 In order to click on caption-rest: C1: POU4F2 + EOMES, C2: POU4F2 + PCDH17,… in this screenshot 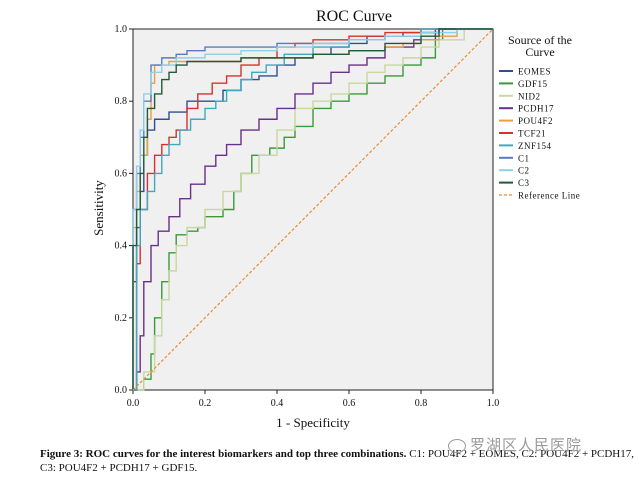, I will do `click(337, 461)`.